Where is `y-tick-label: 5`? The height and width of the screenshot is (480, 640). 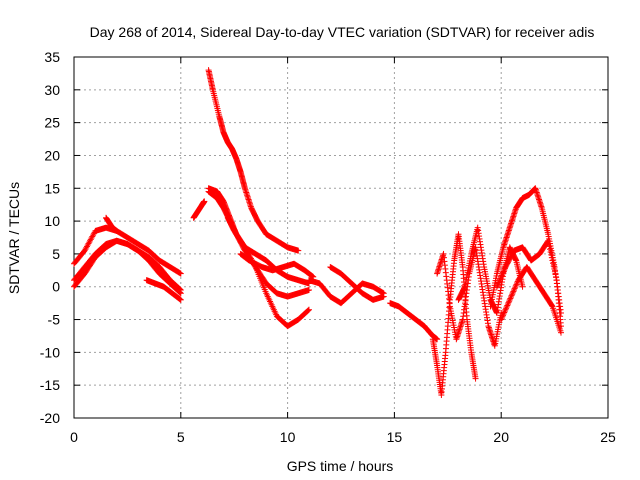
y-tick-label: 5 is located at coordinates (56, 254).